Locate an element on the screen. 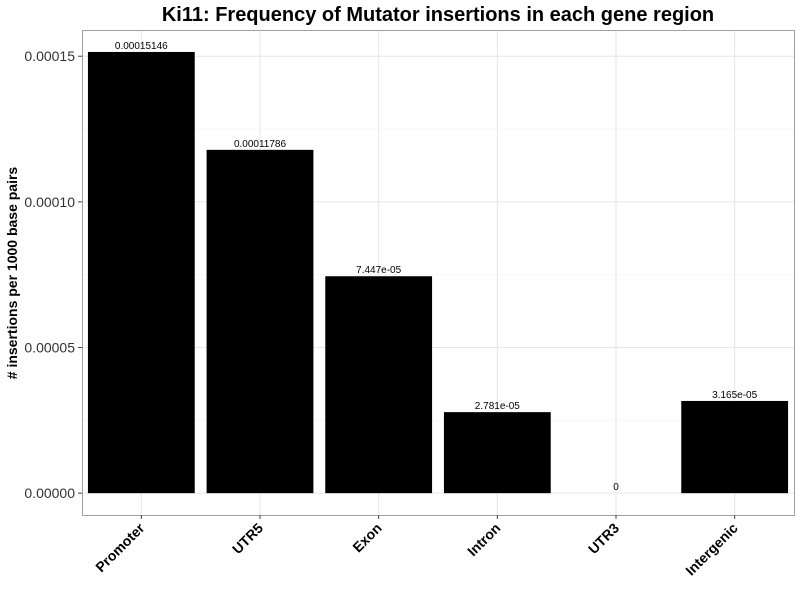 The image size is (800, 600). bar-promoter is located at coordinates (141, 272).